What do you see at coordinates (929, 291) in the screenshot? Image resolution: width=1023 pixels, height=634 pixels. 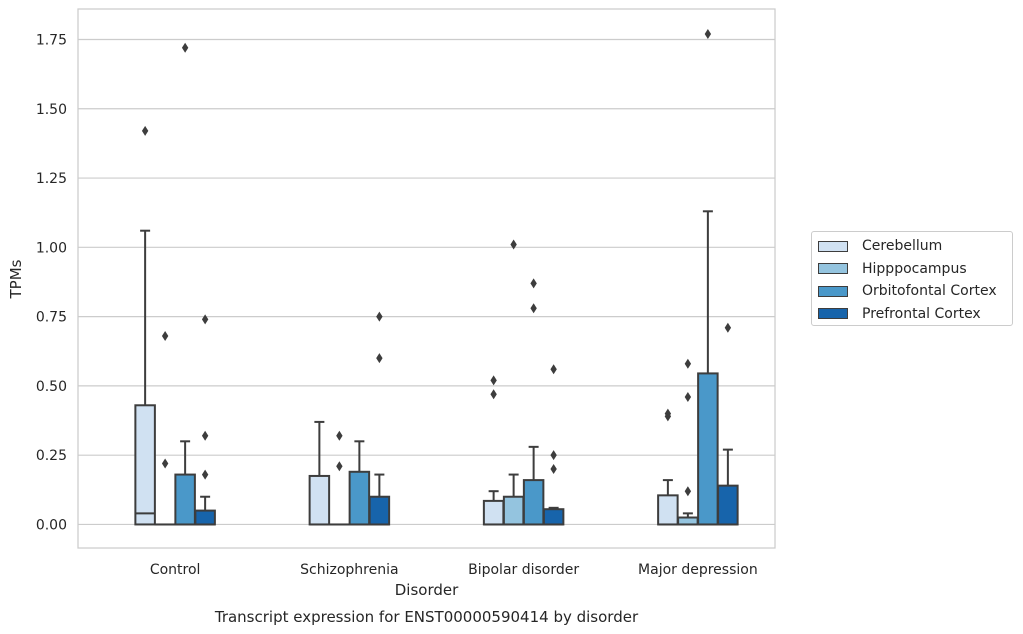 I see `legend-label-orbitofrontal-cortex: Orbitofontal Cortex` at bounding box center [929, 291].